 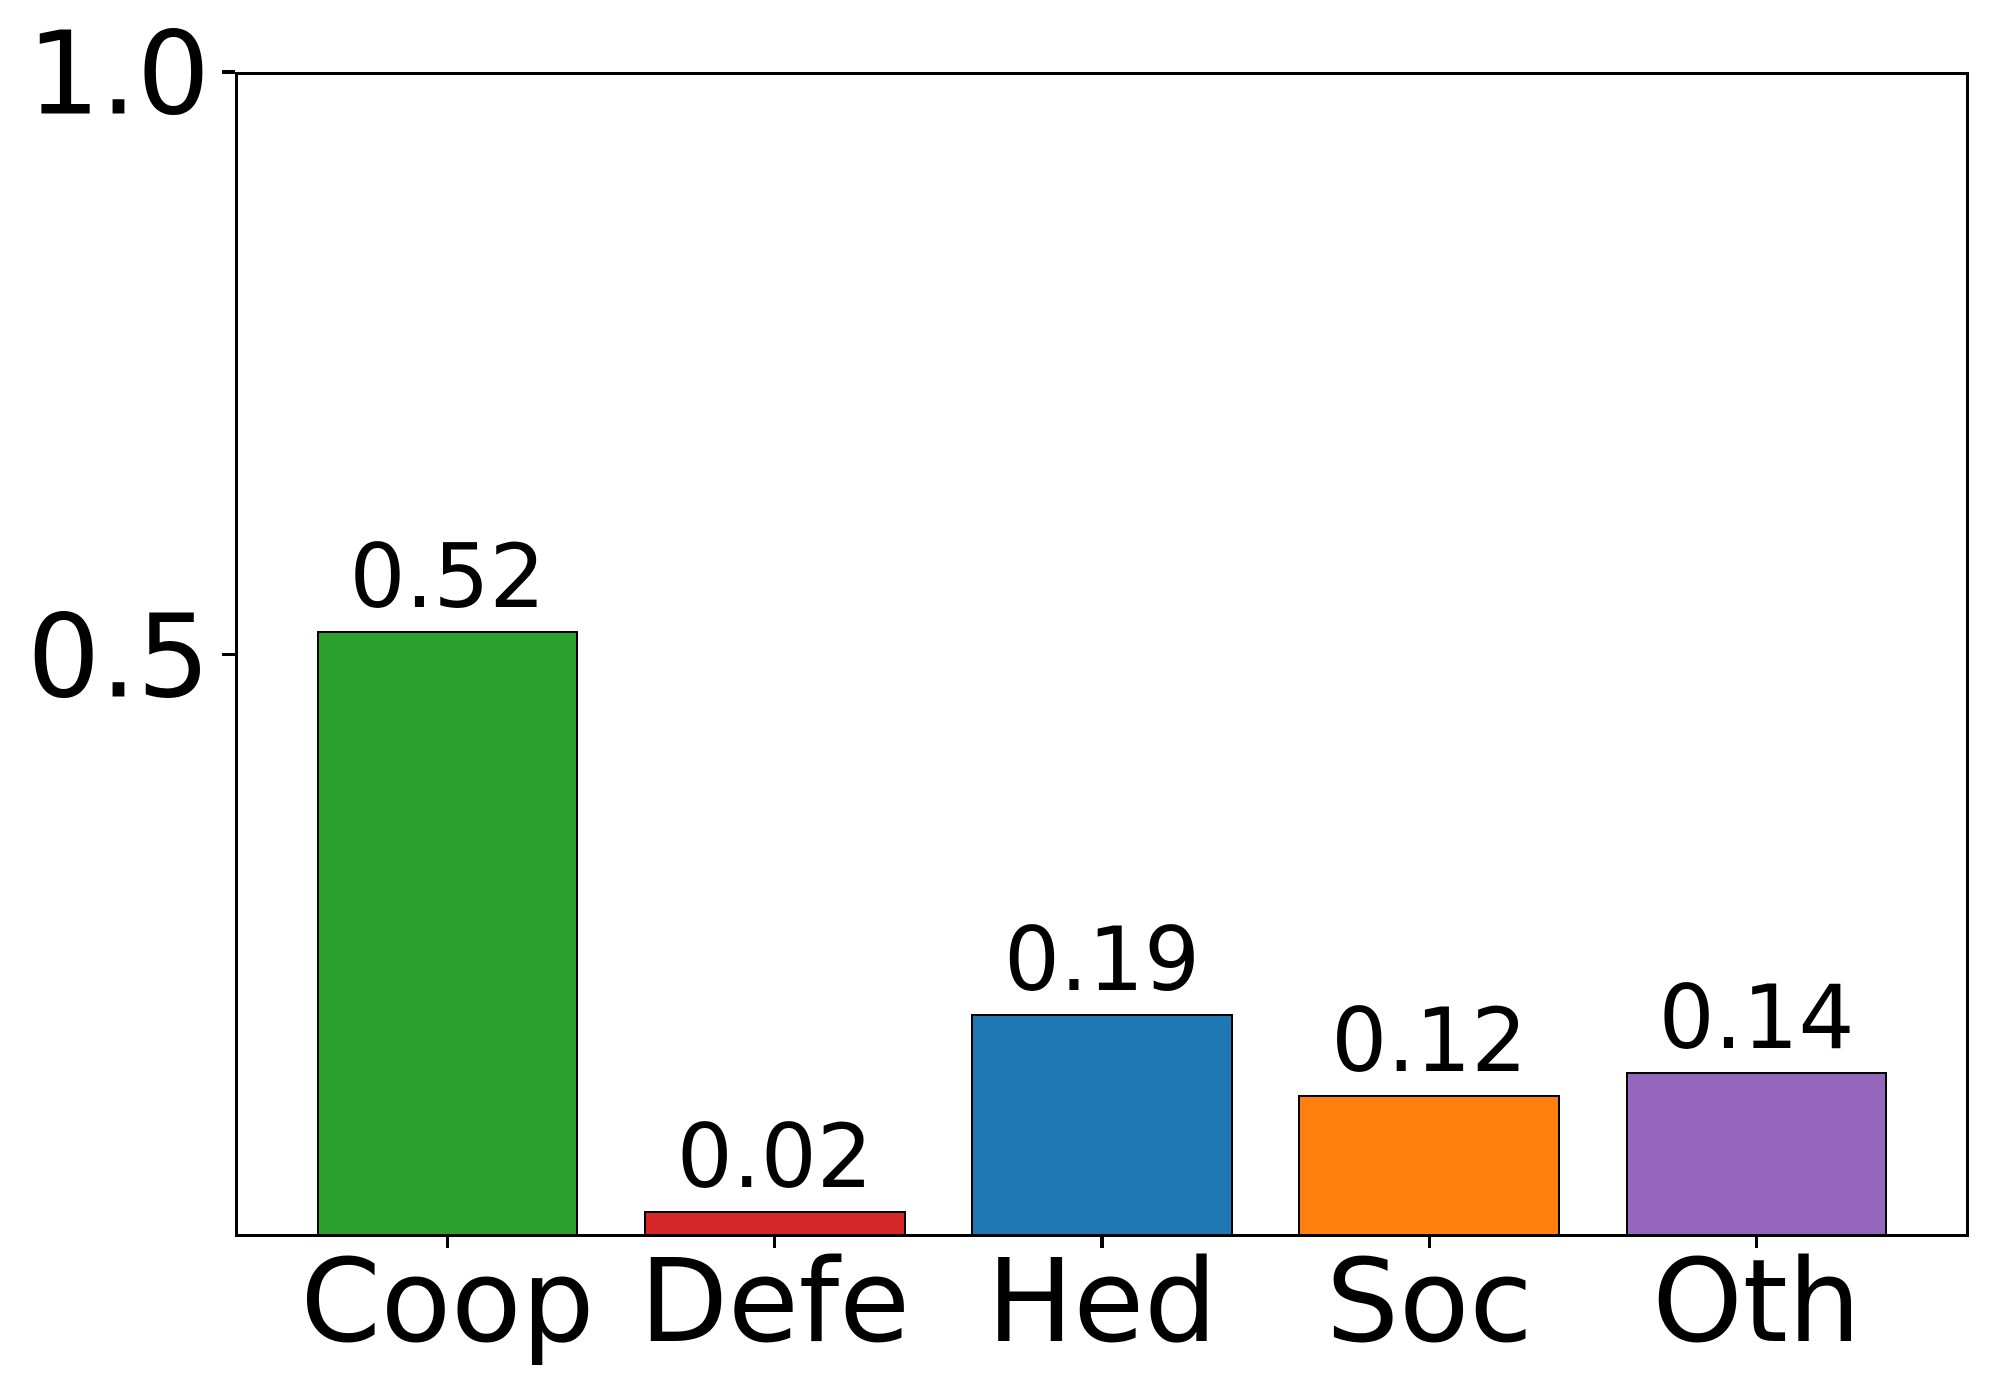 I want to click on x-tick-label-hed: Hed, so click(x=1102, y=1302).